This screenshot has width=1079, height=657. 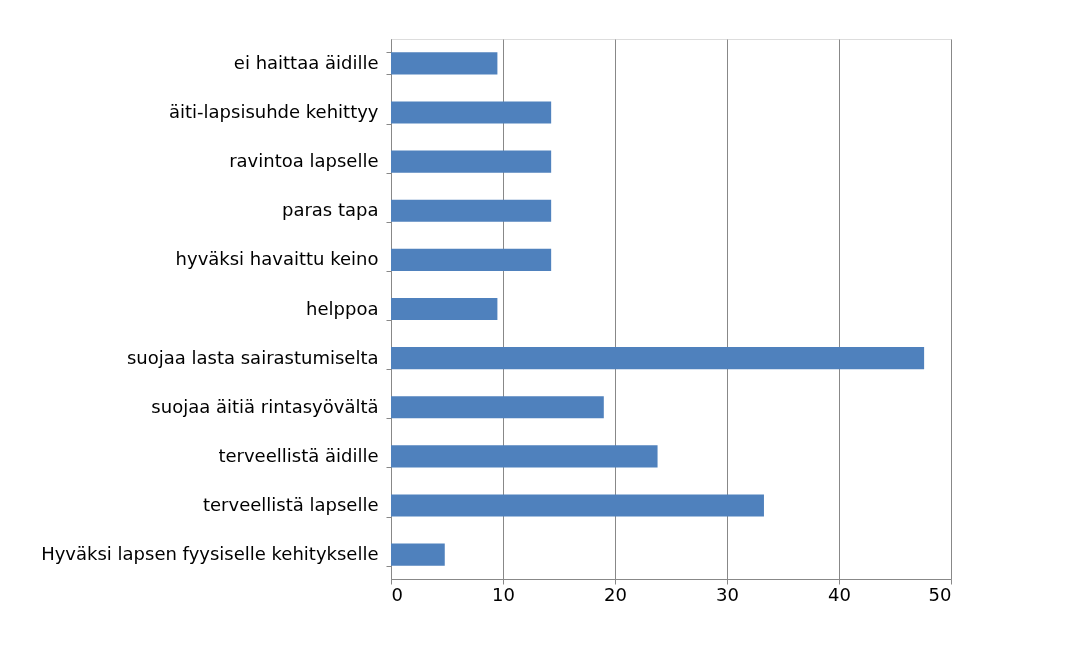 I want to click on y-tick-label: terveellistä äidille, so click(x=298, y=455).